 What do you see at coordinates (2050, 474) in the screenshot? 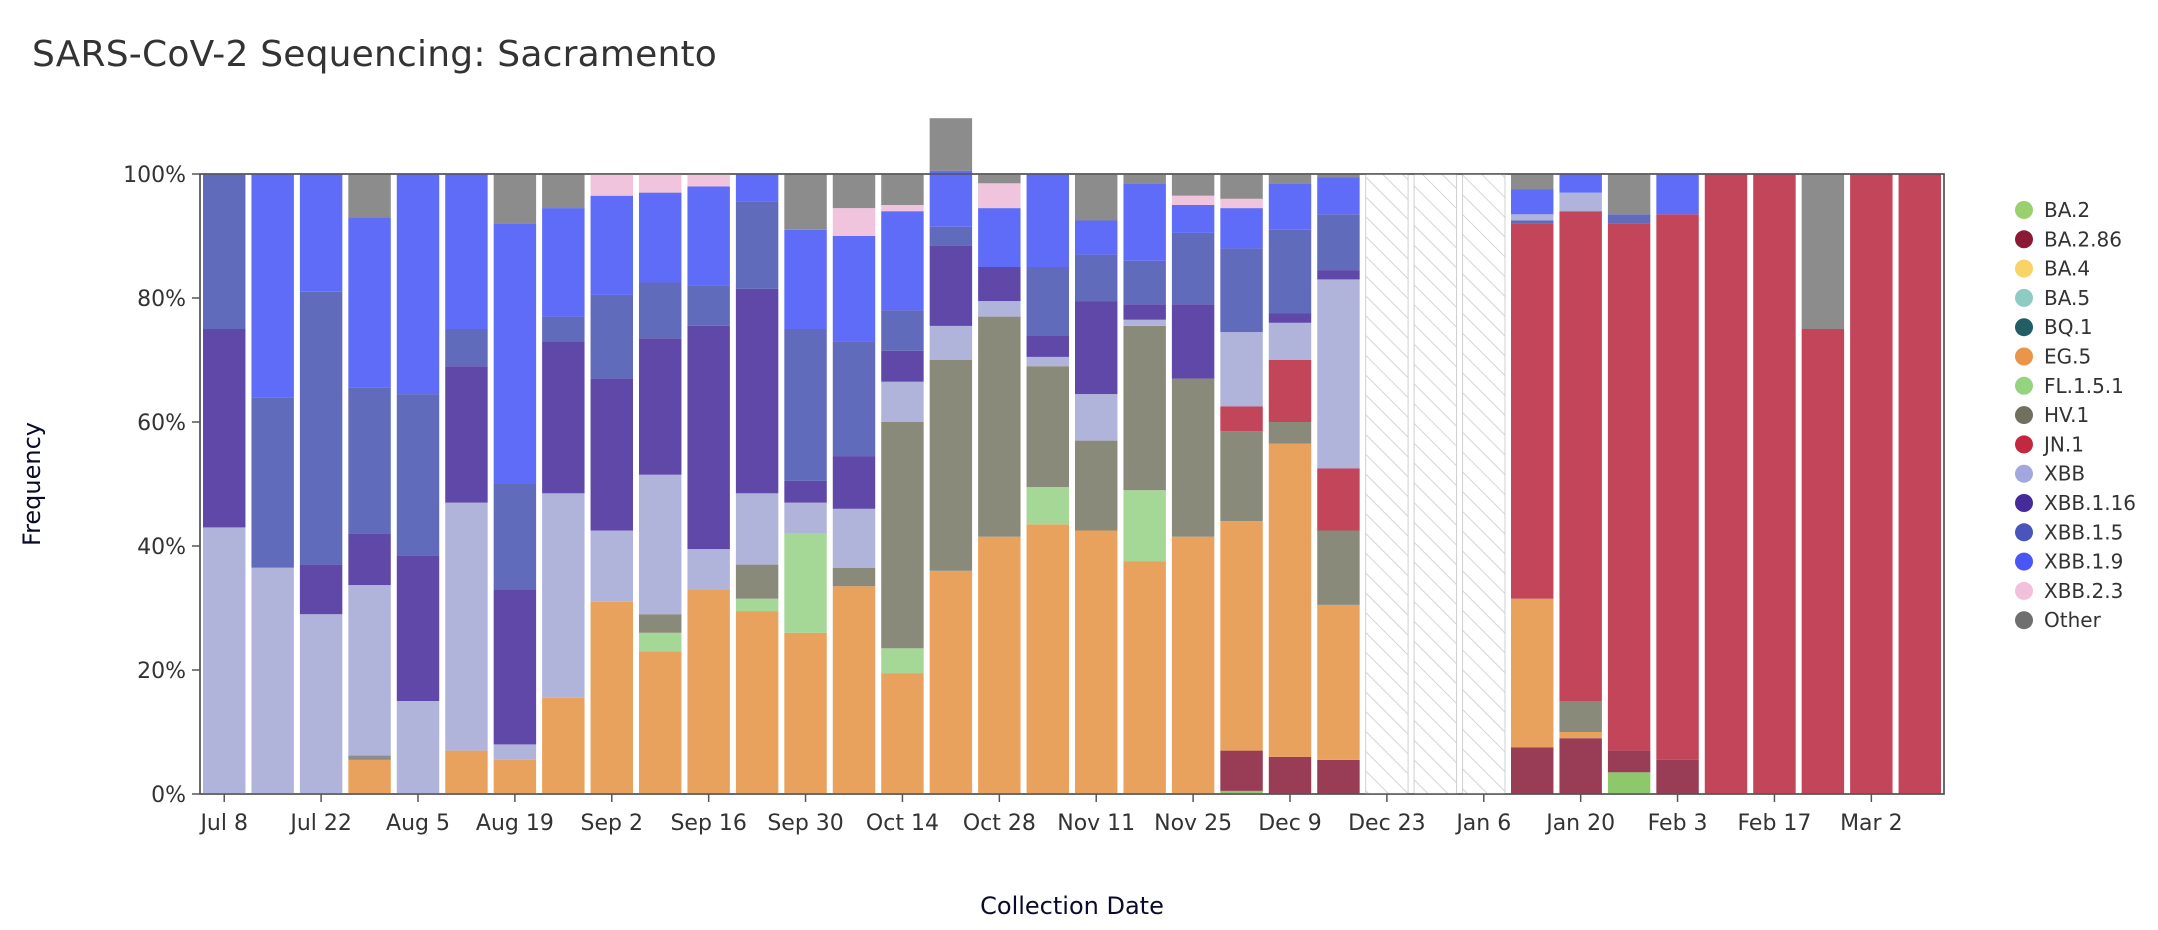
I see `legend-item-xbb: XBB` at bounding box center [2050, 474].